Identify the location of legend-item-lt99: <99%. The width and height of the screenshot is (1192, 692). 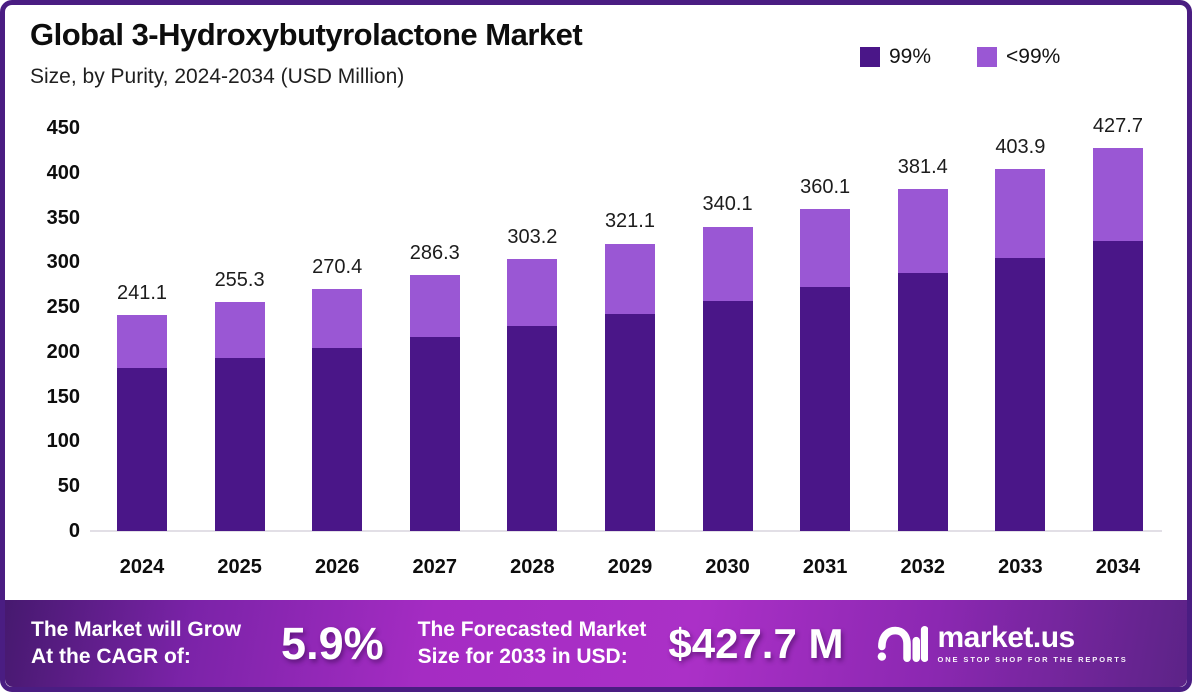
(1018, 57).